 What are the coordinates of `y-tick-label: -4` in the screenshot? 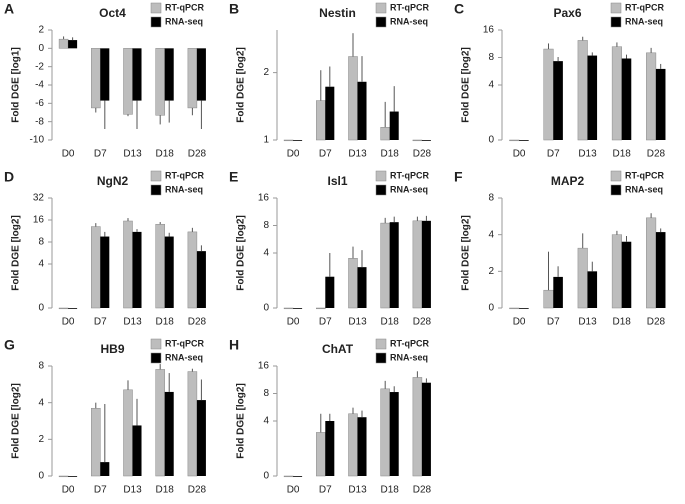 It's located at (39, 85).